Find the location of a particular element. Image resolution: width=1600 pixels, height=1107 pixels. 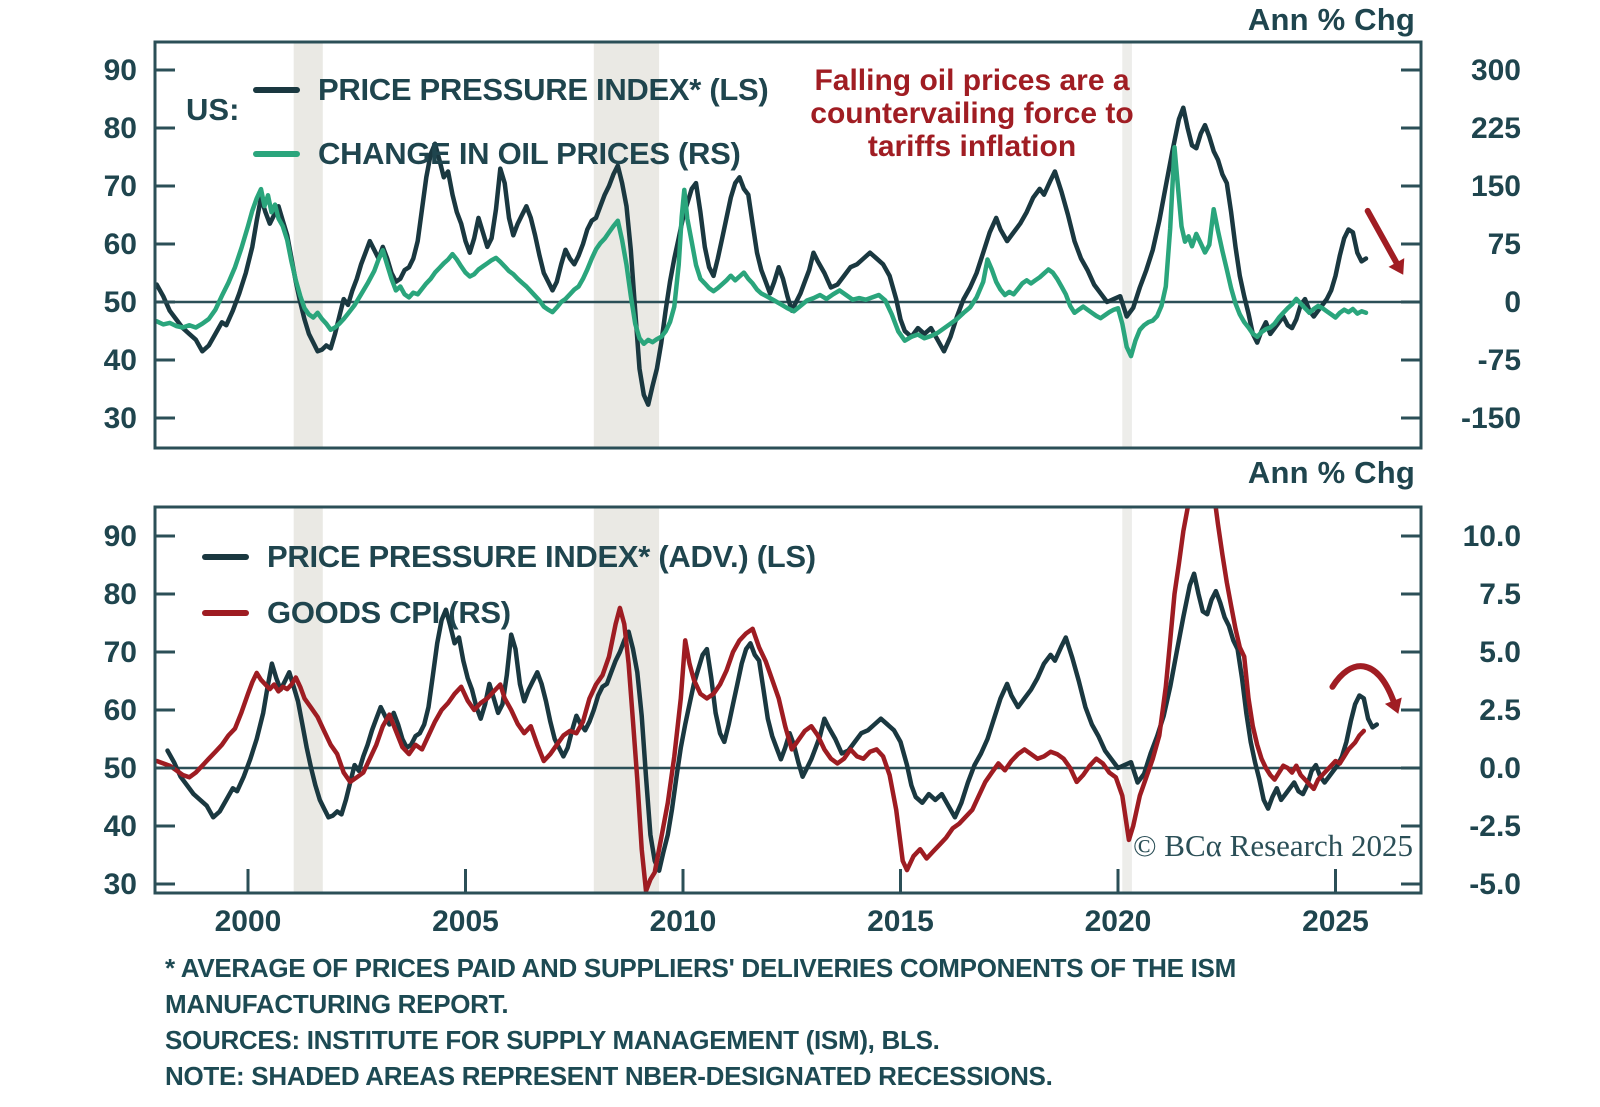

right-tick-label: 0 is located at coordinates (1512, 302).